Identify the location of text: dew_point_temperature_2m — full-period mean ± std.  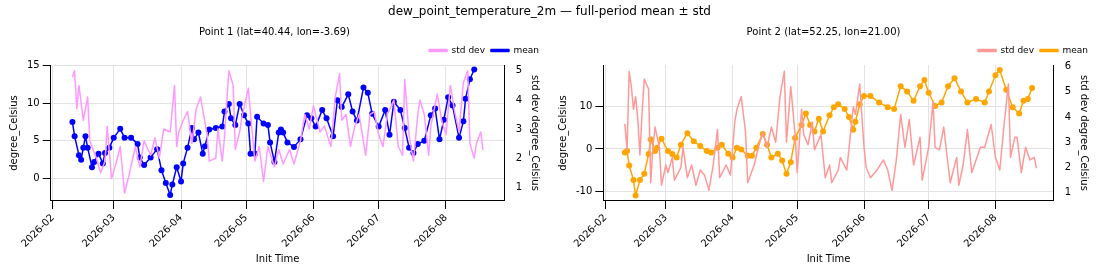
(549, 11).